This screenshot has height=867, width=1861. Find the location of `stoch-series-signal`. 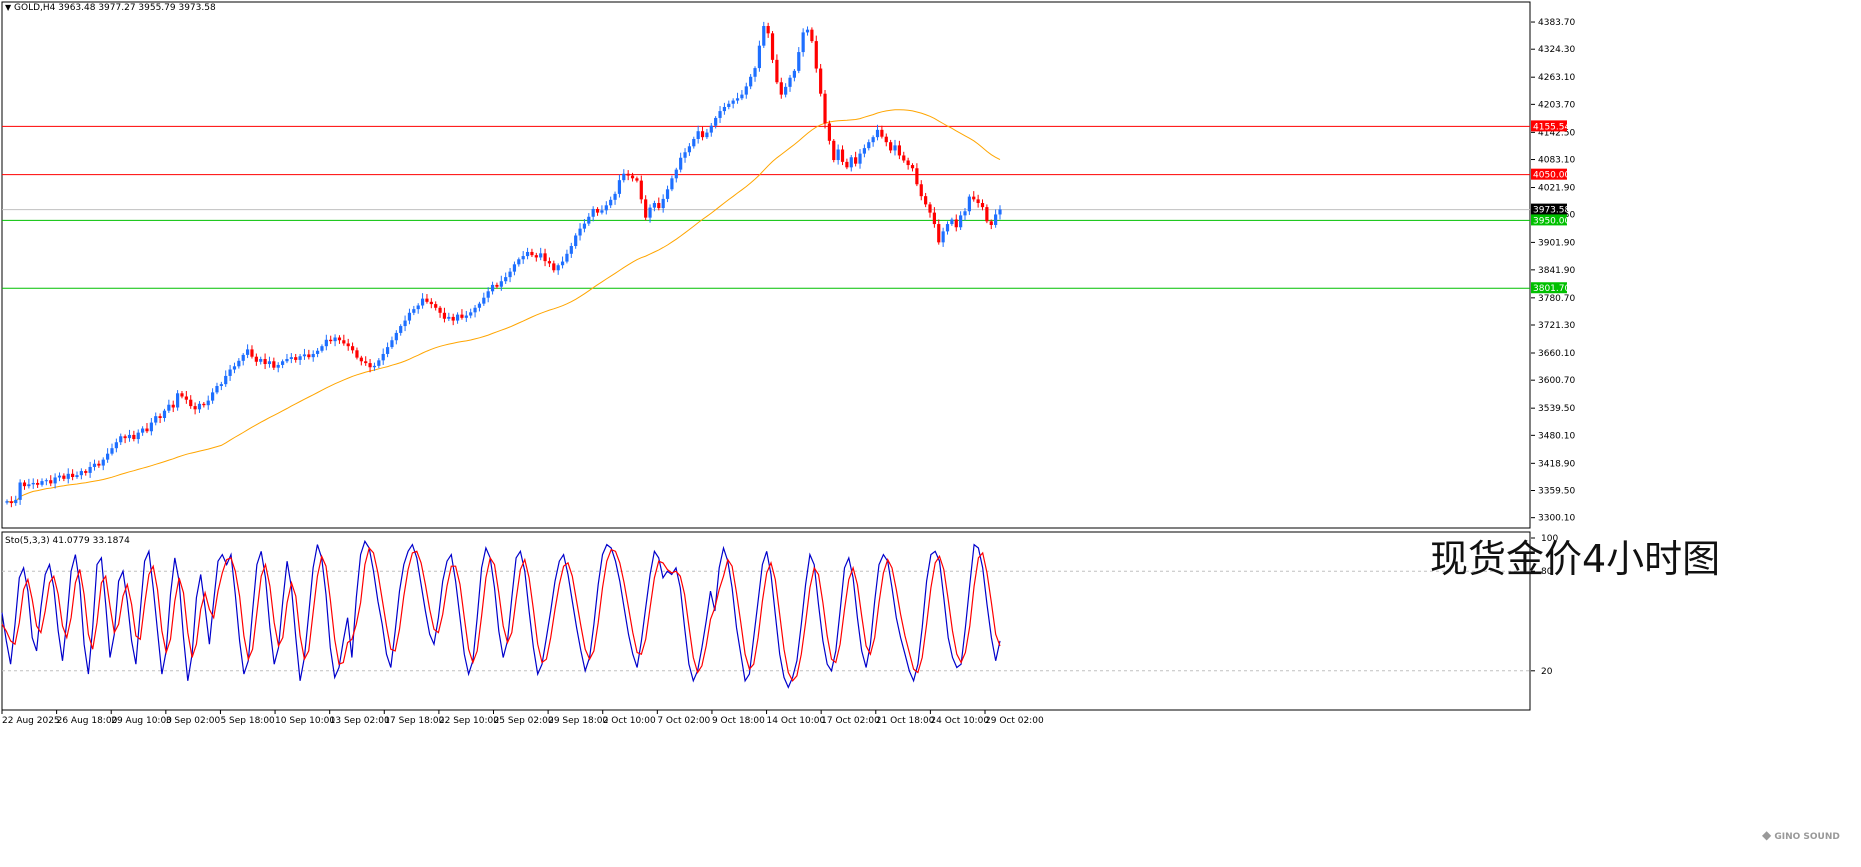

stoch-series-signal is located at coordinates (501, 614).